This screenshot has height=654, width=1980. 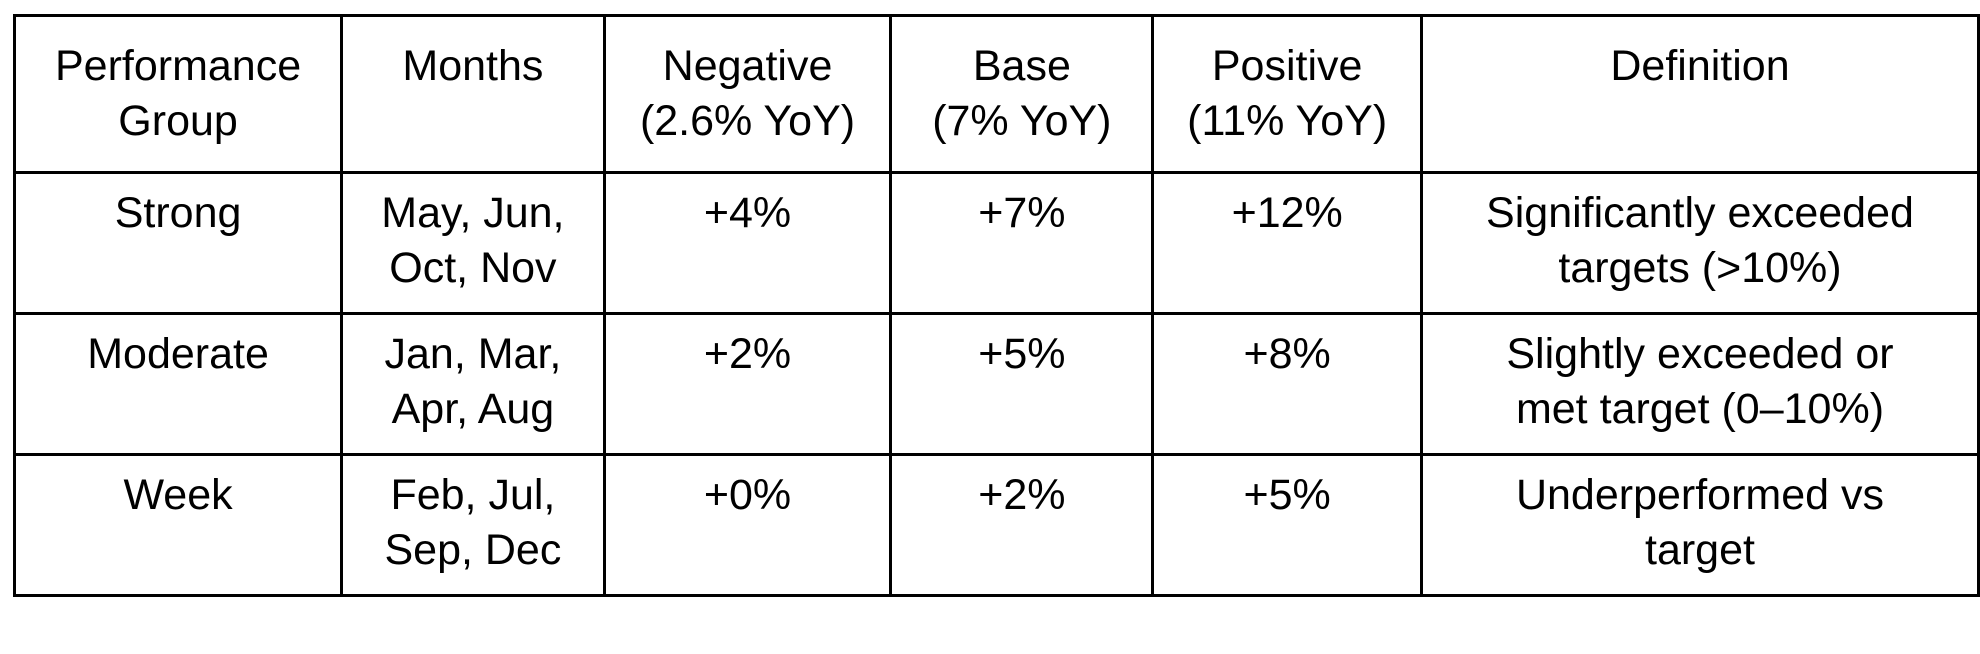 I want to click on cell-months: Feb, Jul, Sep, Dec, so click(x=473, y=525).